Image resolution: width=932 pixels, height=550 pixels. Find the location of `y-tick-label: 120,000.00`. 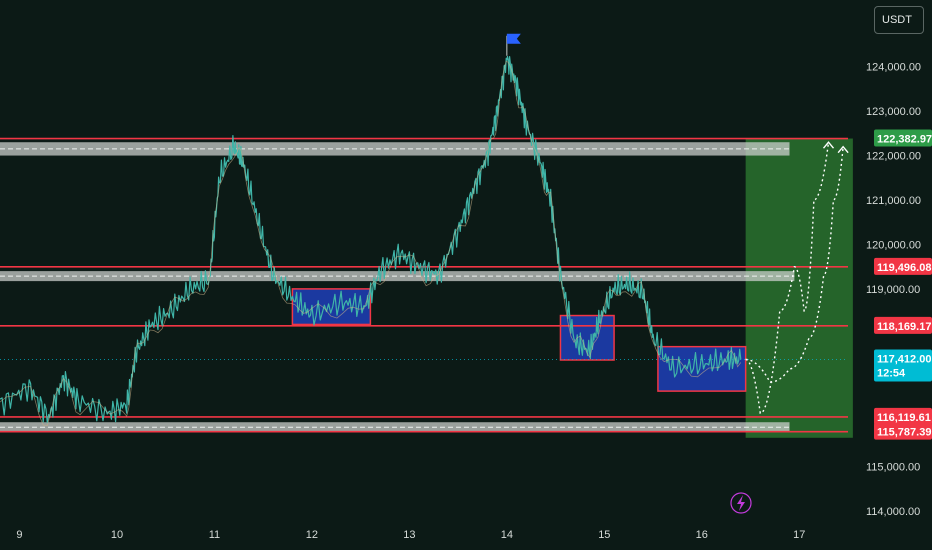

y-tick-label: 120,000.00 is located at coordinates (893, 245).